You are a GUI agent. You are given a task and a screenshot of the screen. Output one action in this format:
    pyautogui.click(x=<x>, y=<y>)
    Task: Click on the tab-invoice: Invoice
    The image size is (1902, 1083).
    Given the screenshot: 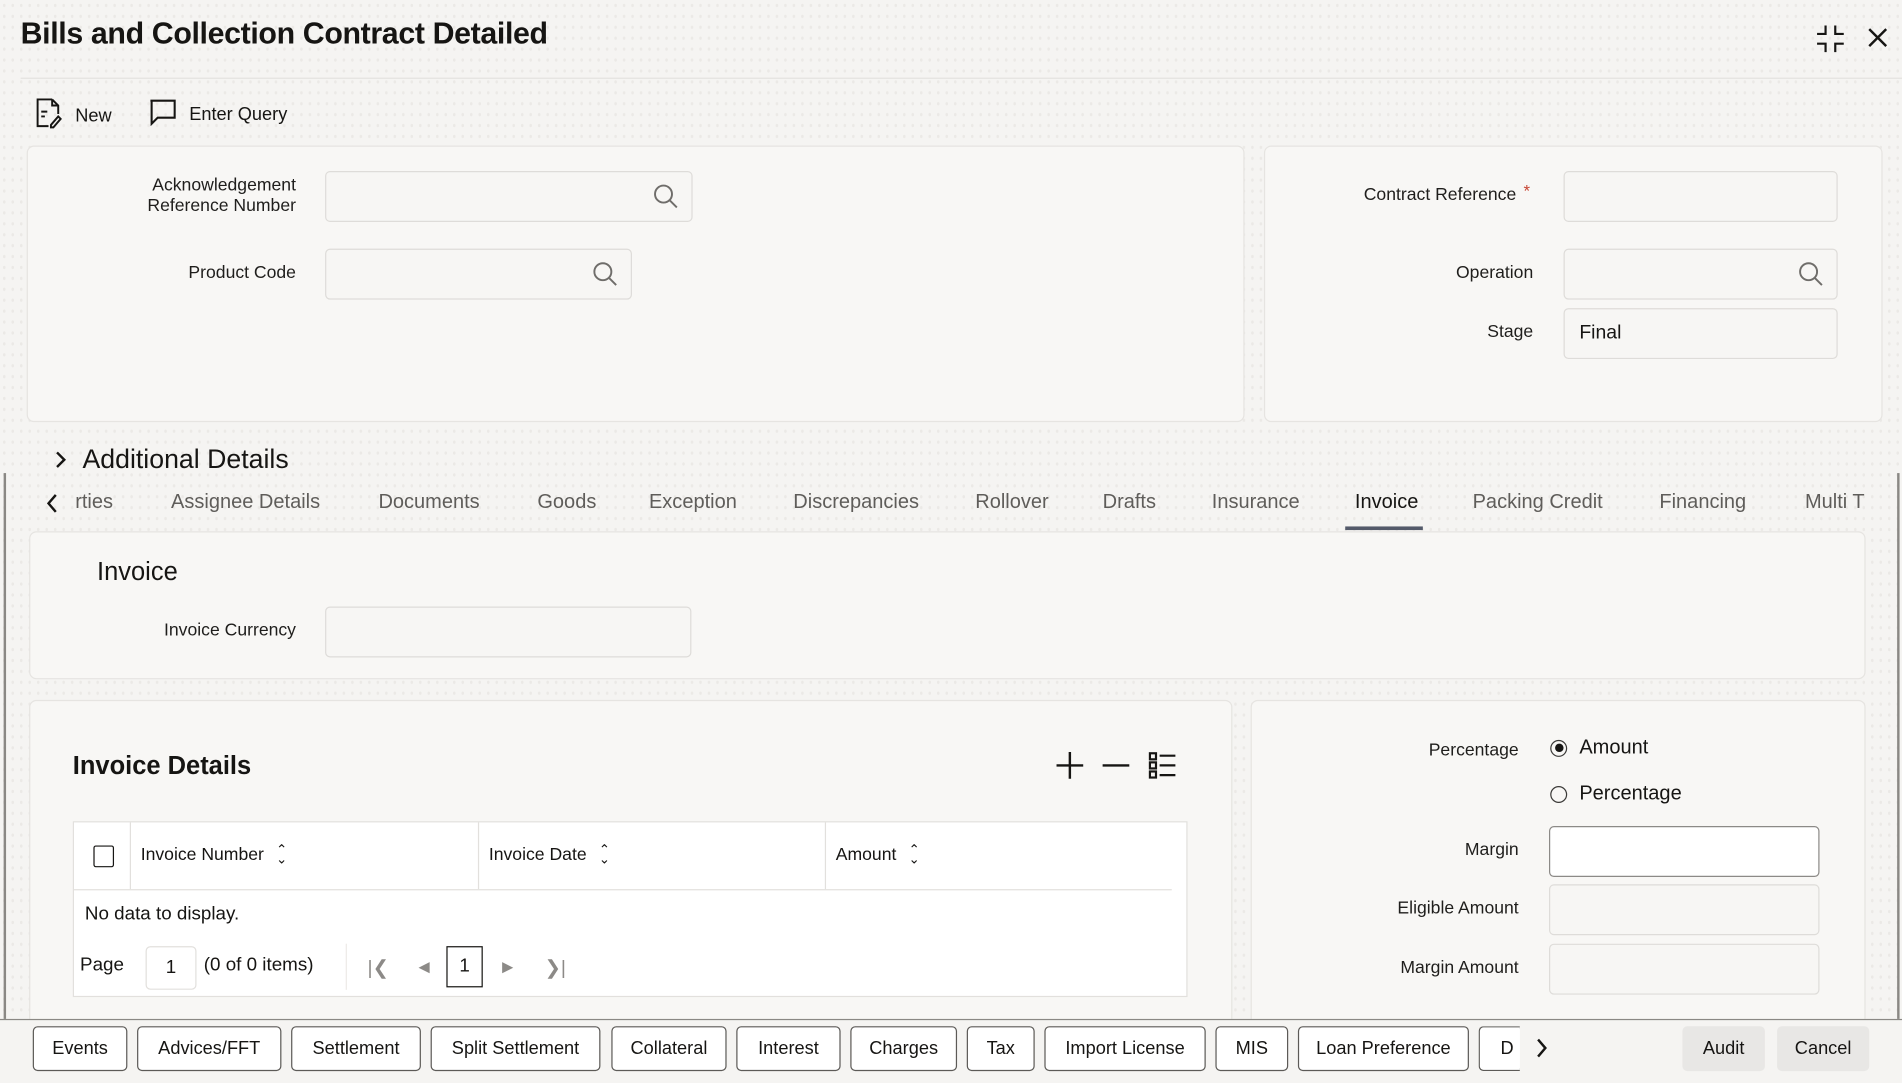 What is the action you would take?
    pyautogui.click(x=1386, y=502)
    